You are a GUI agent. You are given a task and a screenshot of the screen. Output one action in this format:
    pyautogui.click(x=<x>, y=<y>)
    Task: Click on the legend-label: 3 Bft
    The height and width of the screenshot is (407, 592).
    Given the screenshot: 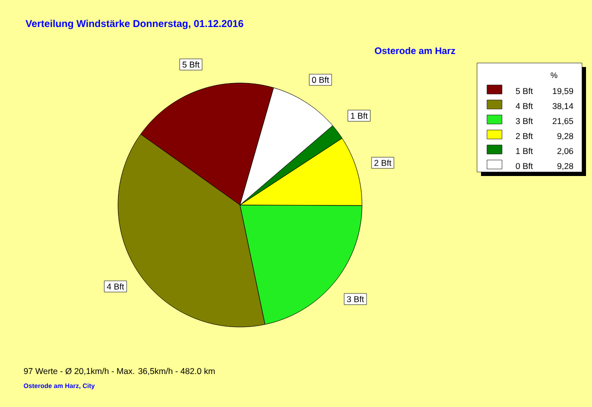 What is the action you would take?
    pyautogui.click(x=524, y=121)
    